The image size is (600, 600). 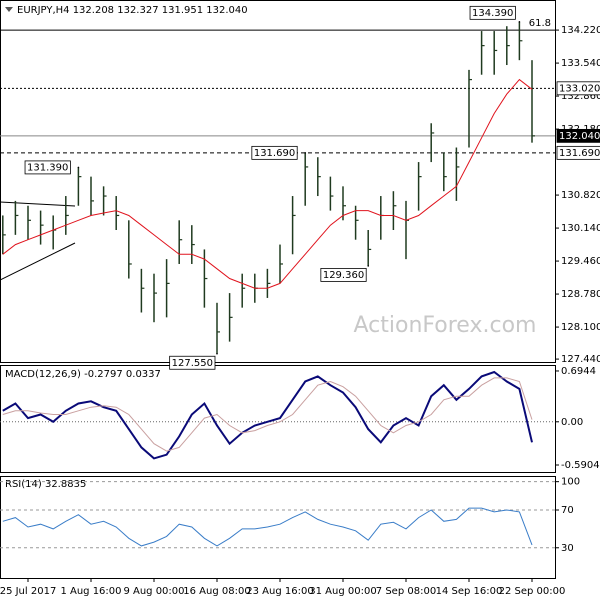 I want to click on annotation: 134.390, so click(x=492, y=13).